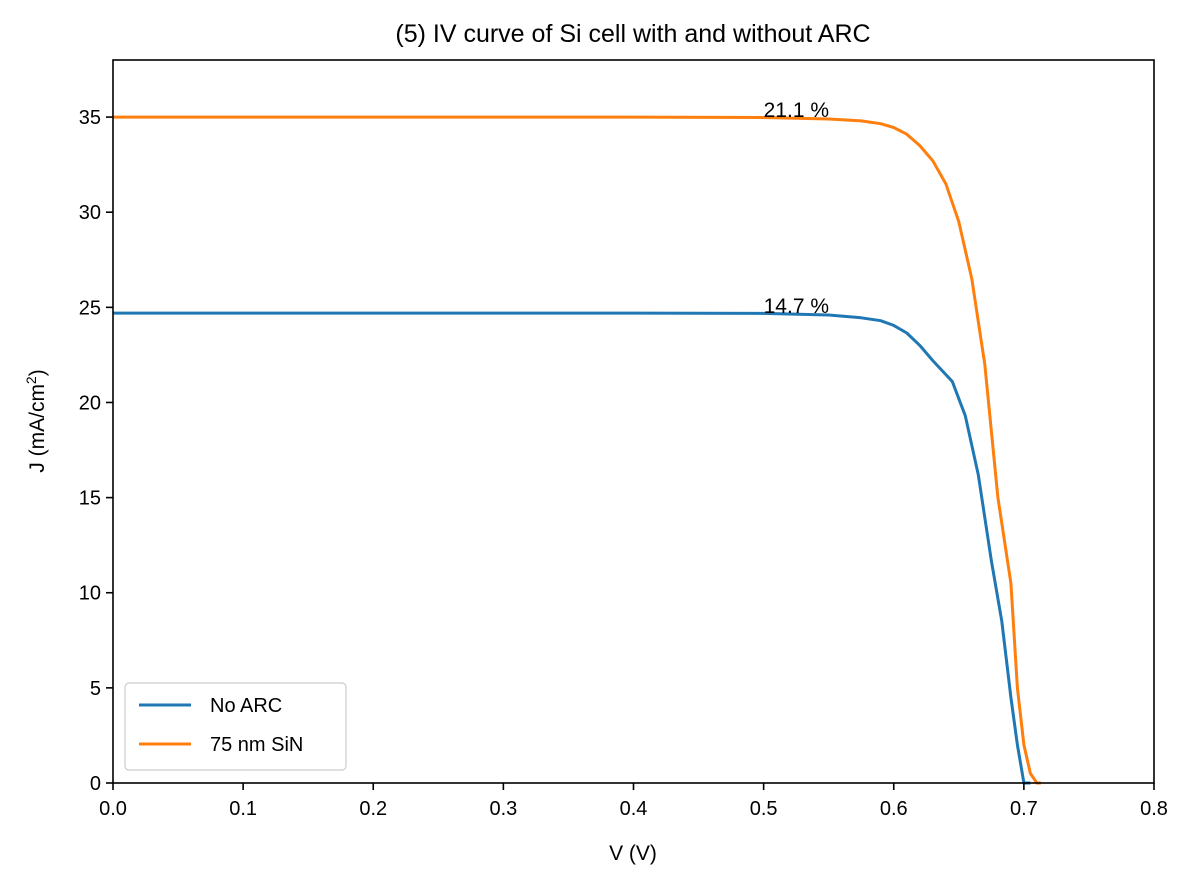  Describe the element at coordinates (1154, 809) in the screenshot. I see `x-tick-label: 0.8` at that location.